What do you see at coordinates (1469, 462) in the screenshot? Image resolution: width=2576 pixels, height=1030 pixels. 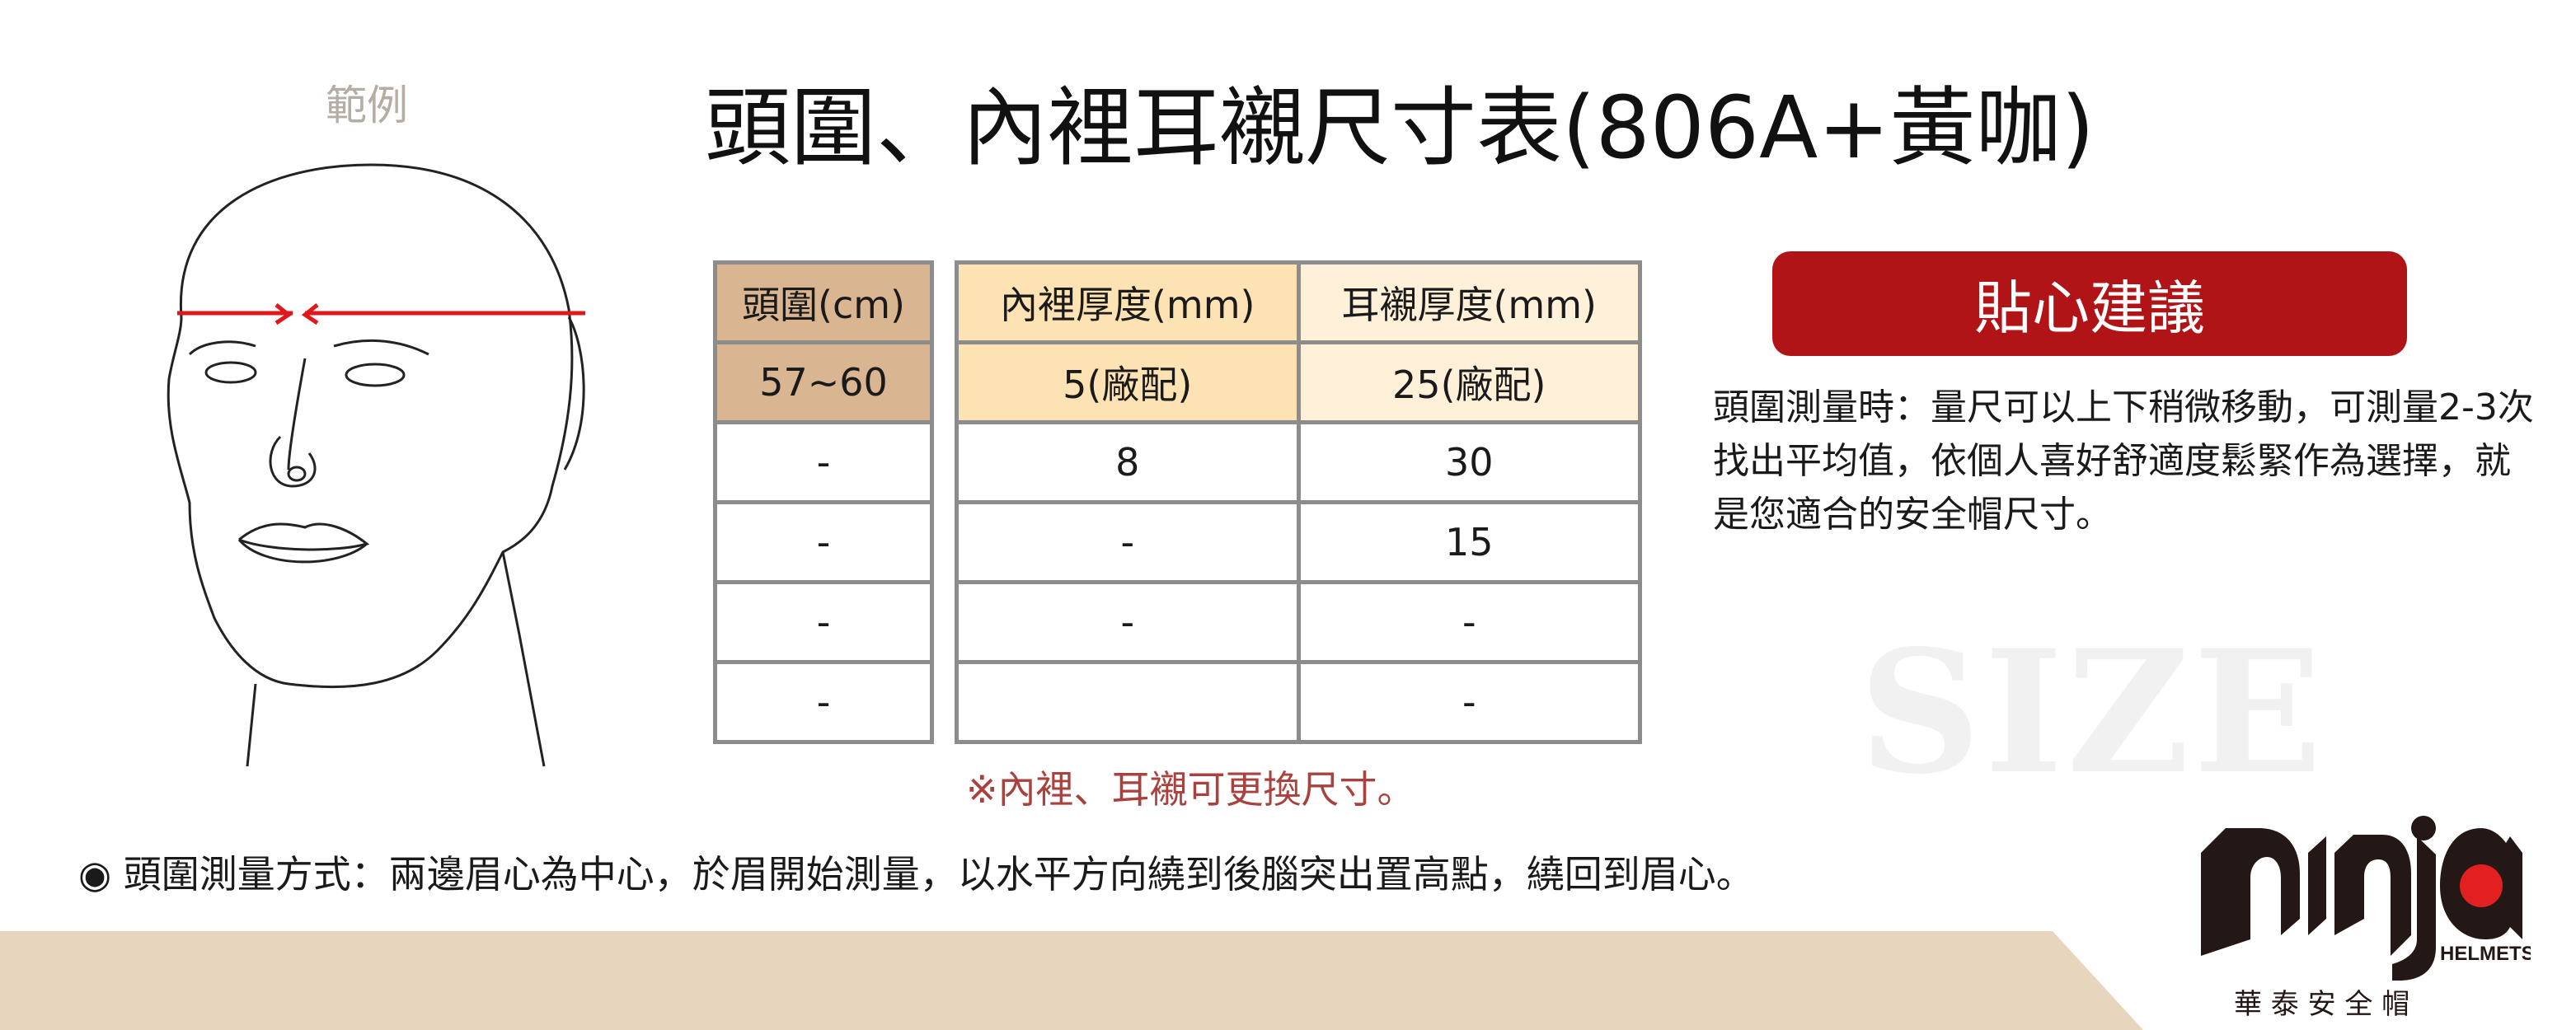 I see `ear-cell: 30` at bounding box center [1469, 462].